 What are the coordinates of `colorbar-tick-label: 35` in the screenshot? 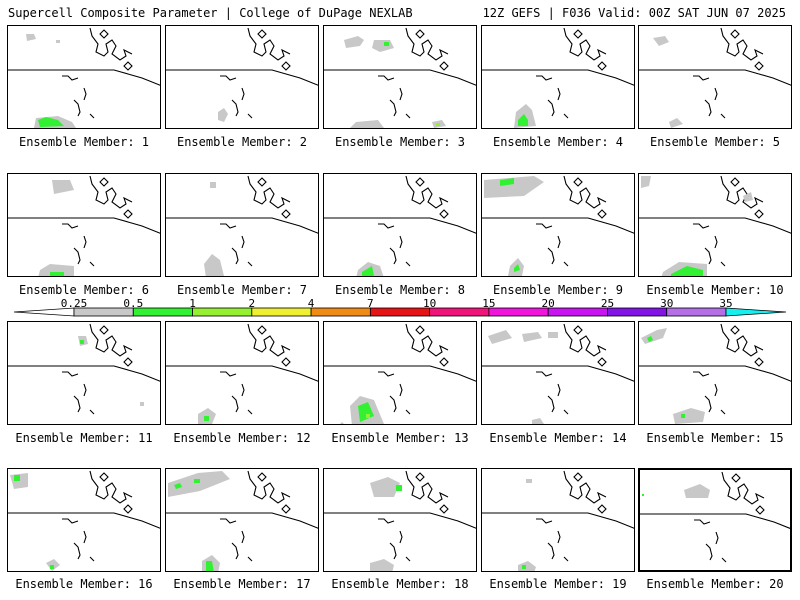 It's located at (726, 303).